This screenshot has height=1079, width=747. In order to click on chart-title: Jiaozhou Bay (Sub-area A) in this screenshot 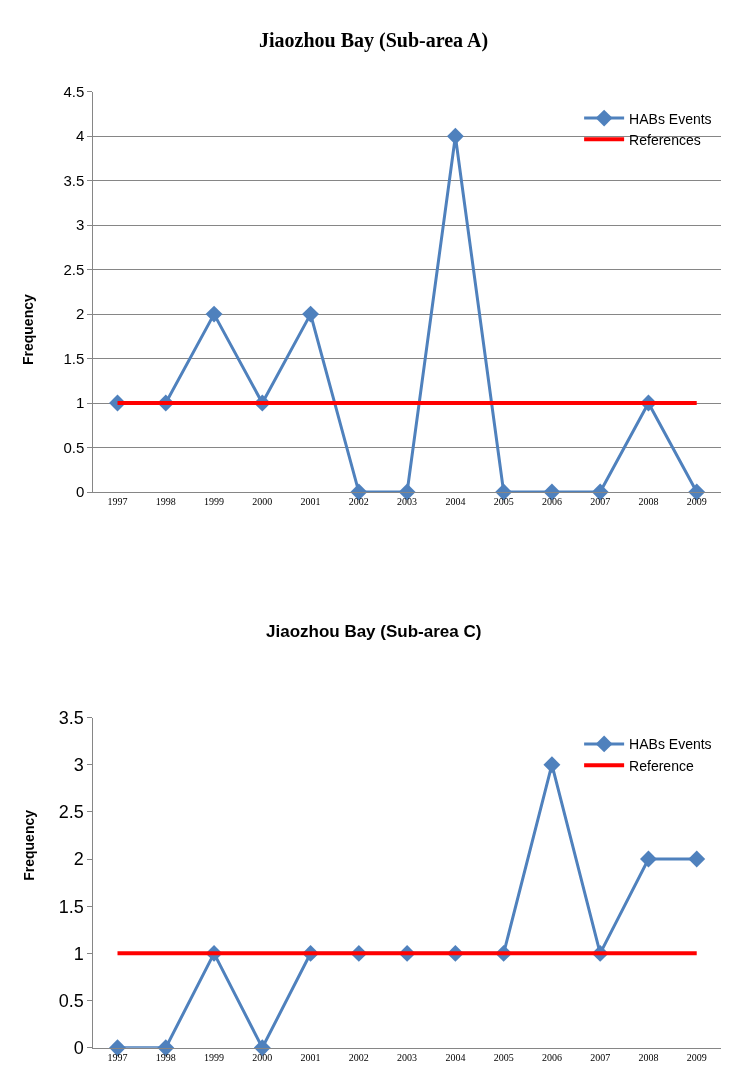, I will do `click(374, 40)`.